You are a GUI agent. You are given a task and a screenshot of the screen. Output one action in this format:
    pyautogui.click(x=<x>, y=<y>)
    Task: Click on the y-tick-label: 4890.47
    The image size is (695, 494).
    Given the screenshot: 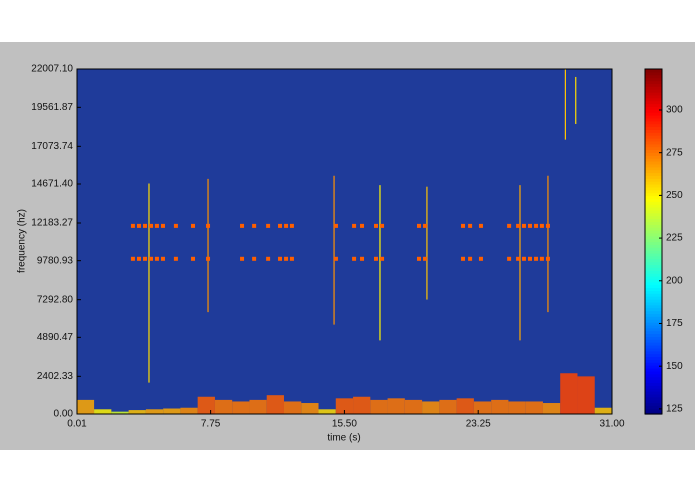 What is the action you would take?
    pyautogui.click(x=55, y=337)
    